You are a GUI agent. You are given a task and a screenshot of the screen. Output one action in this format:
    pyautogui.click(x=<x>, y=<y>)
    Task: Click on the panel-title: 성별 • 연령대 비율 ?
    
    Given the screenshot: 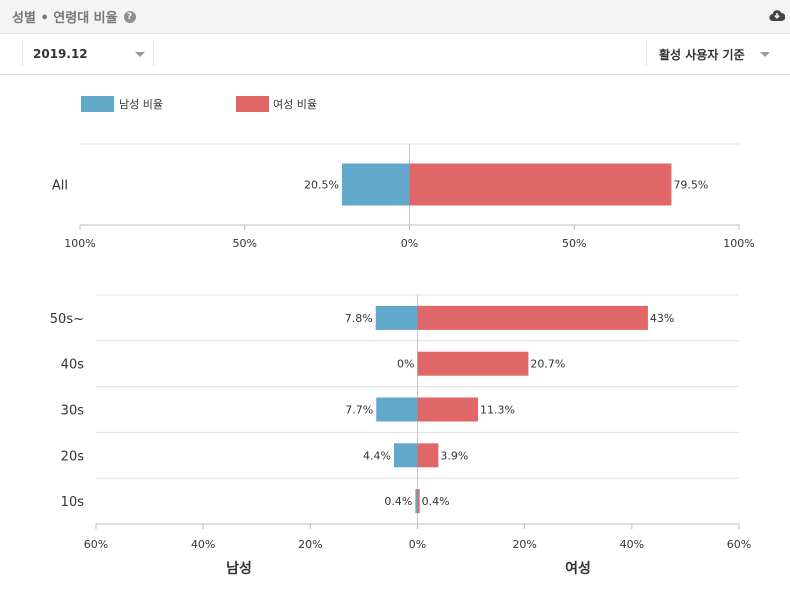 What is the action you would take?
    pyautogui.click(x=74, y=16)
    